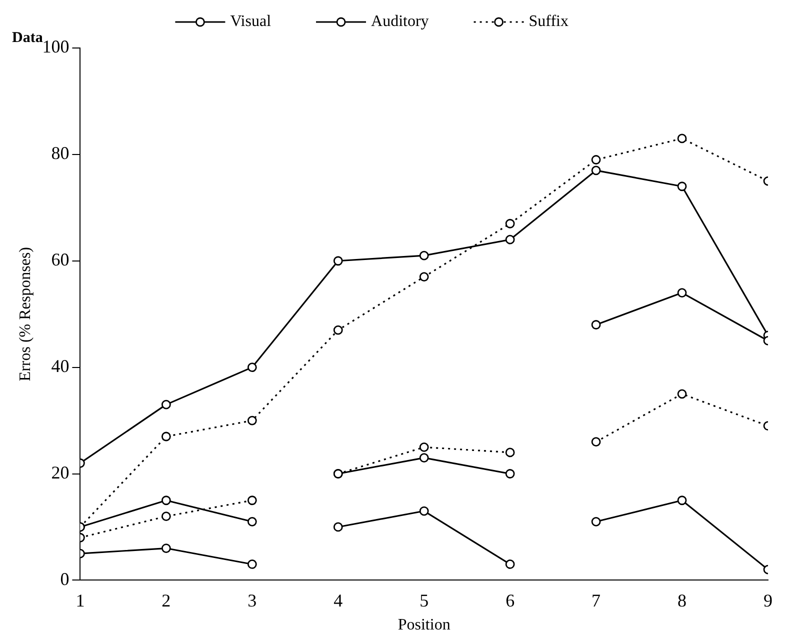  Describe the element at coordinates (768, 600) in the screenshot. I see `x-tick-label: 9` at that location.